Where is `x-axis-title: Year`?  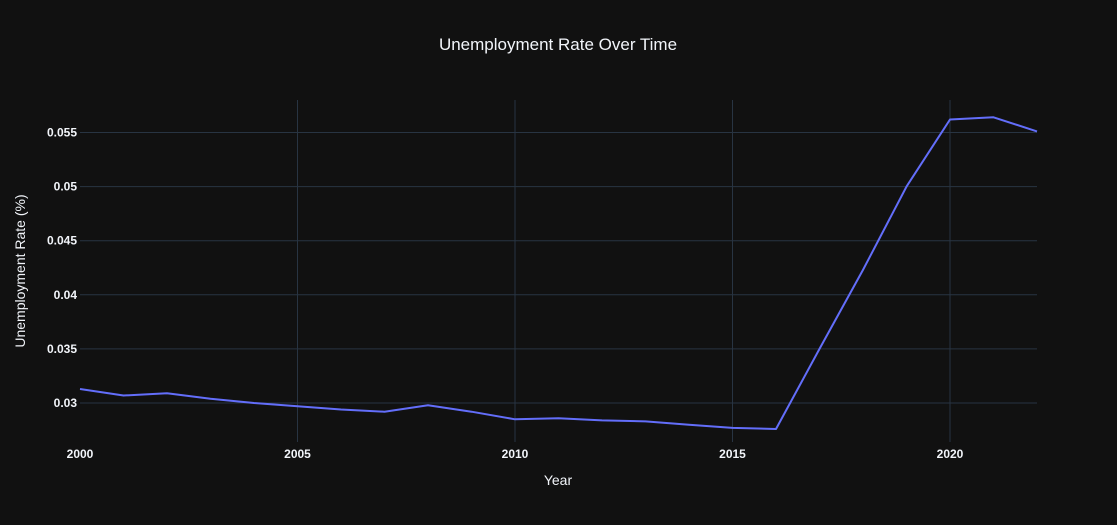 x-axis-title: Year is located at coordinates (558, 480).